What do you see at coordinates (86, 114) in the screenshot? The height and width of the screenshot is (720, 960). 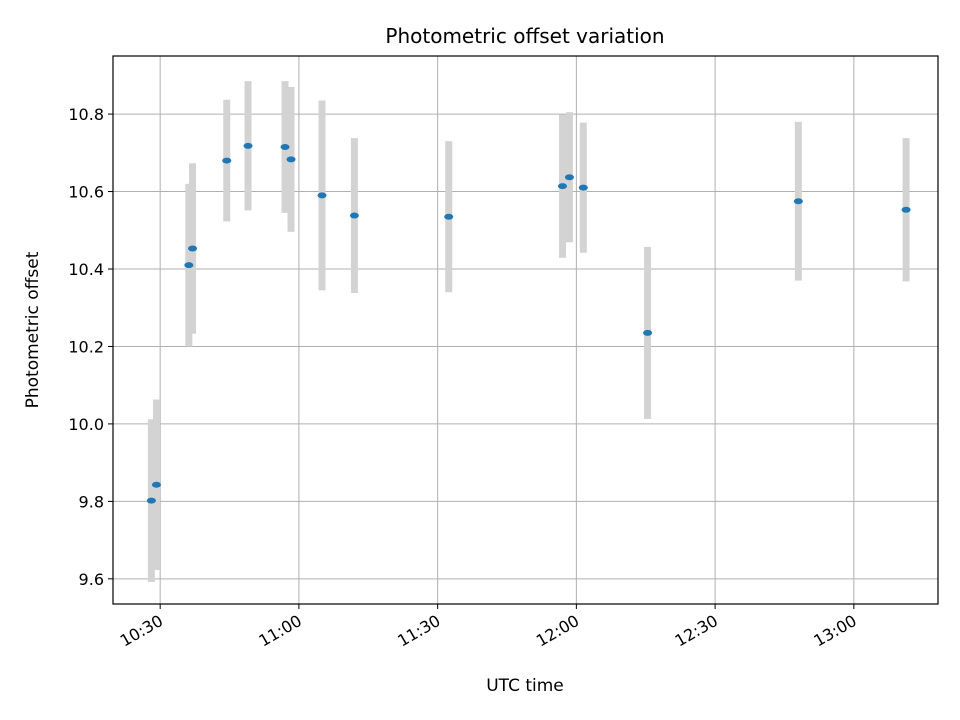 I see `y-tick-label: 10.8` at bounding box center [86, 114].